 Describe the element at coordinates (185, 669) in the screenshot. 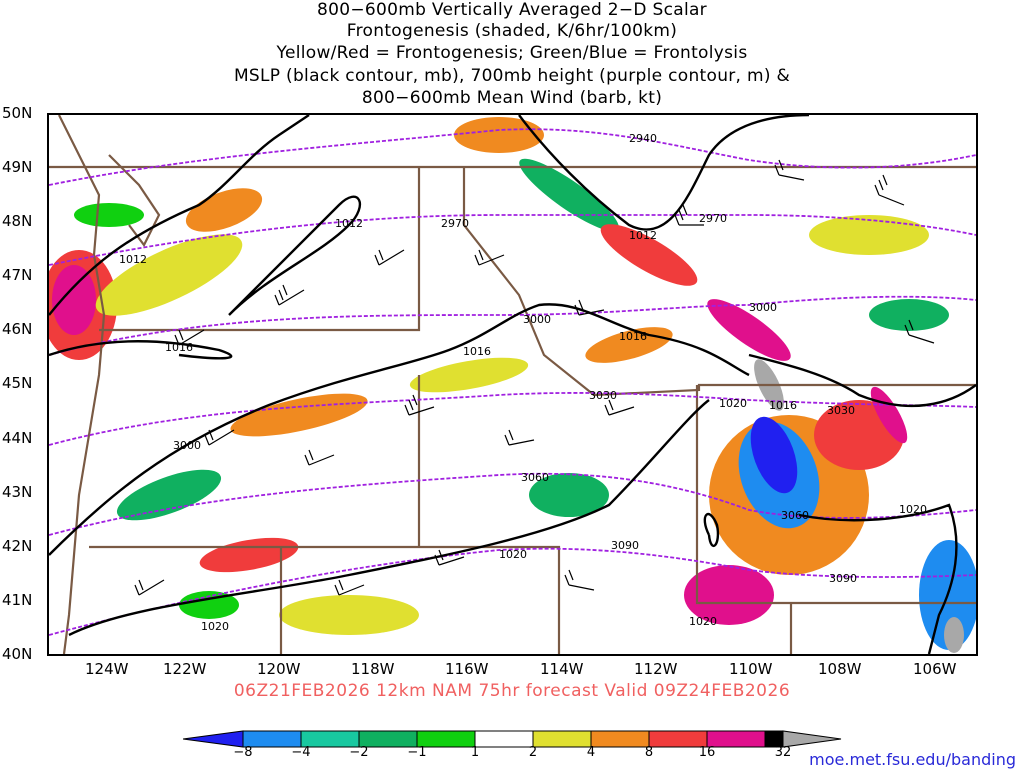

I see `lon-label-122w: 122W` at that location.